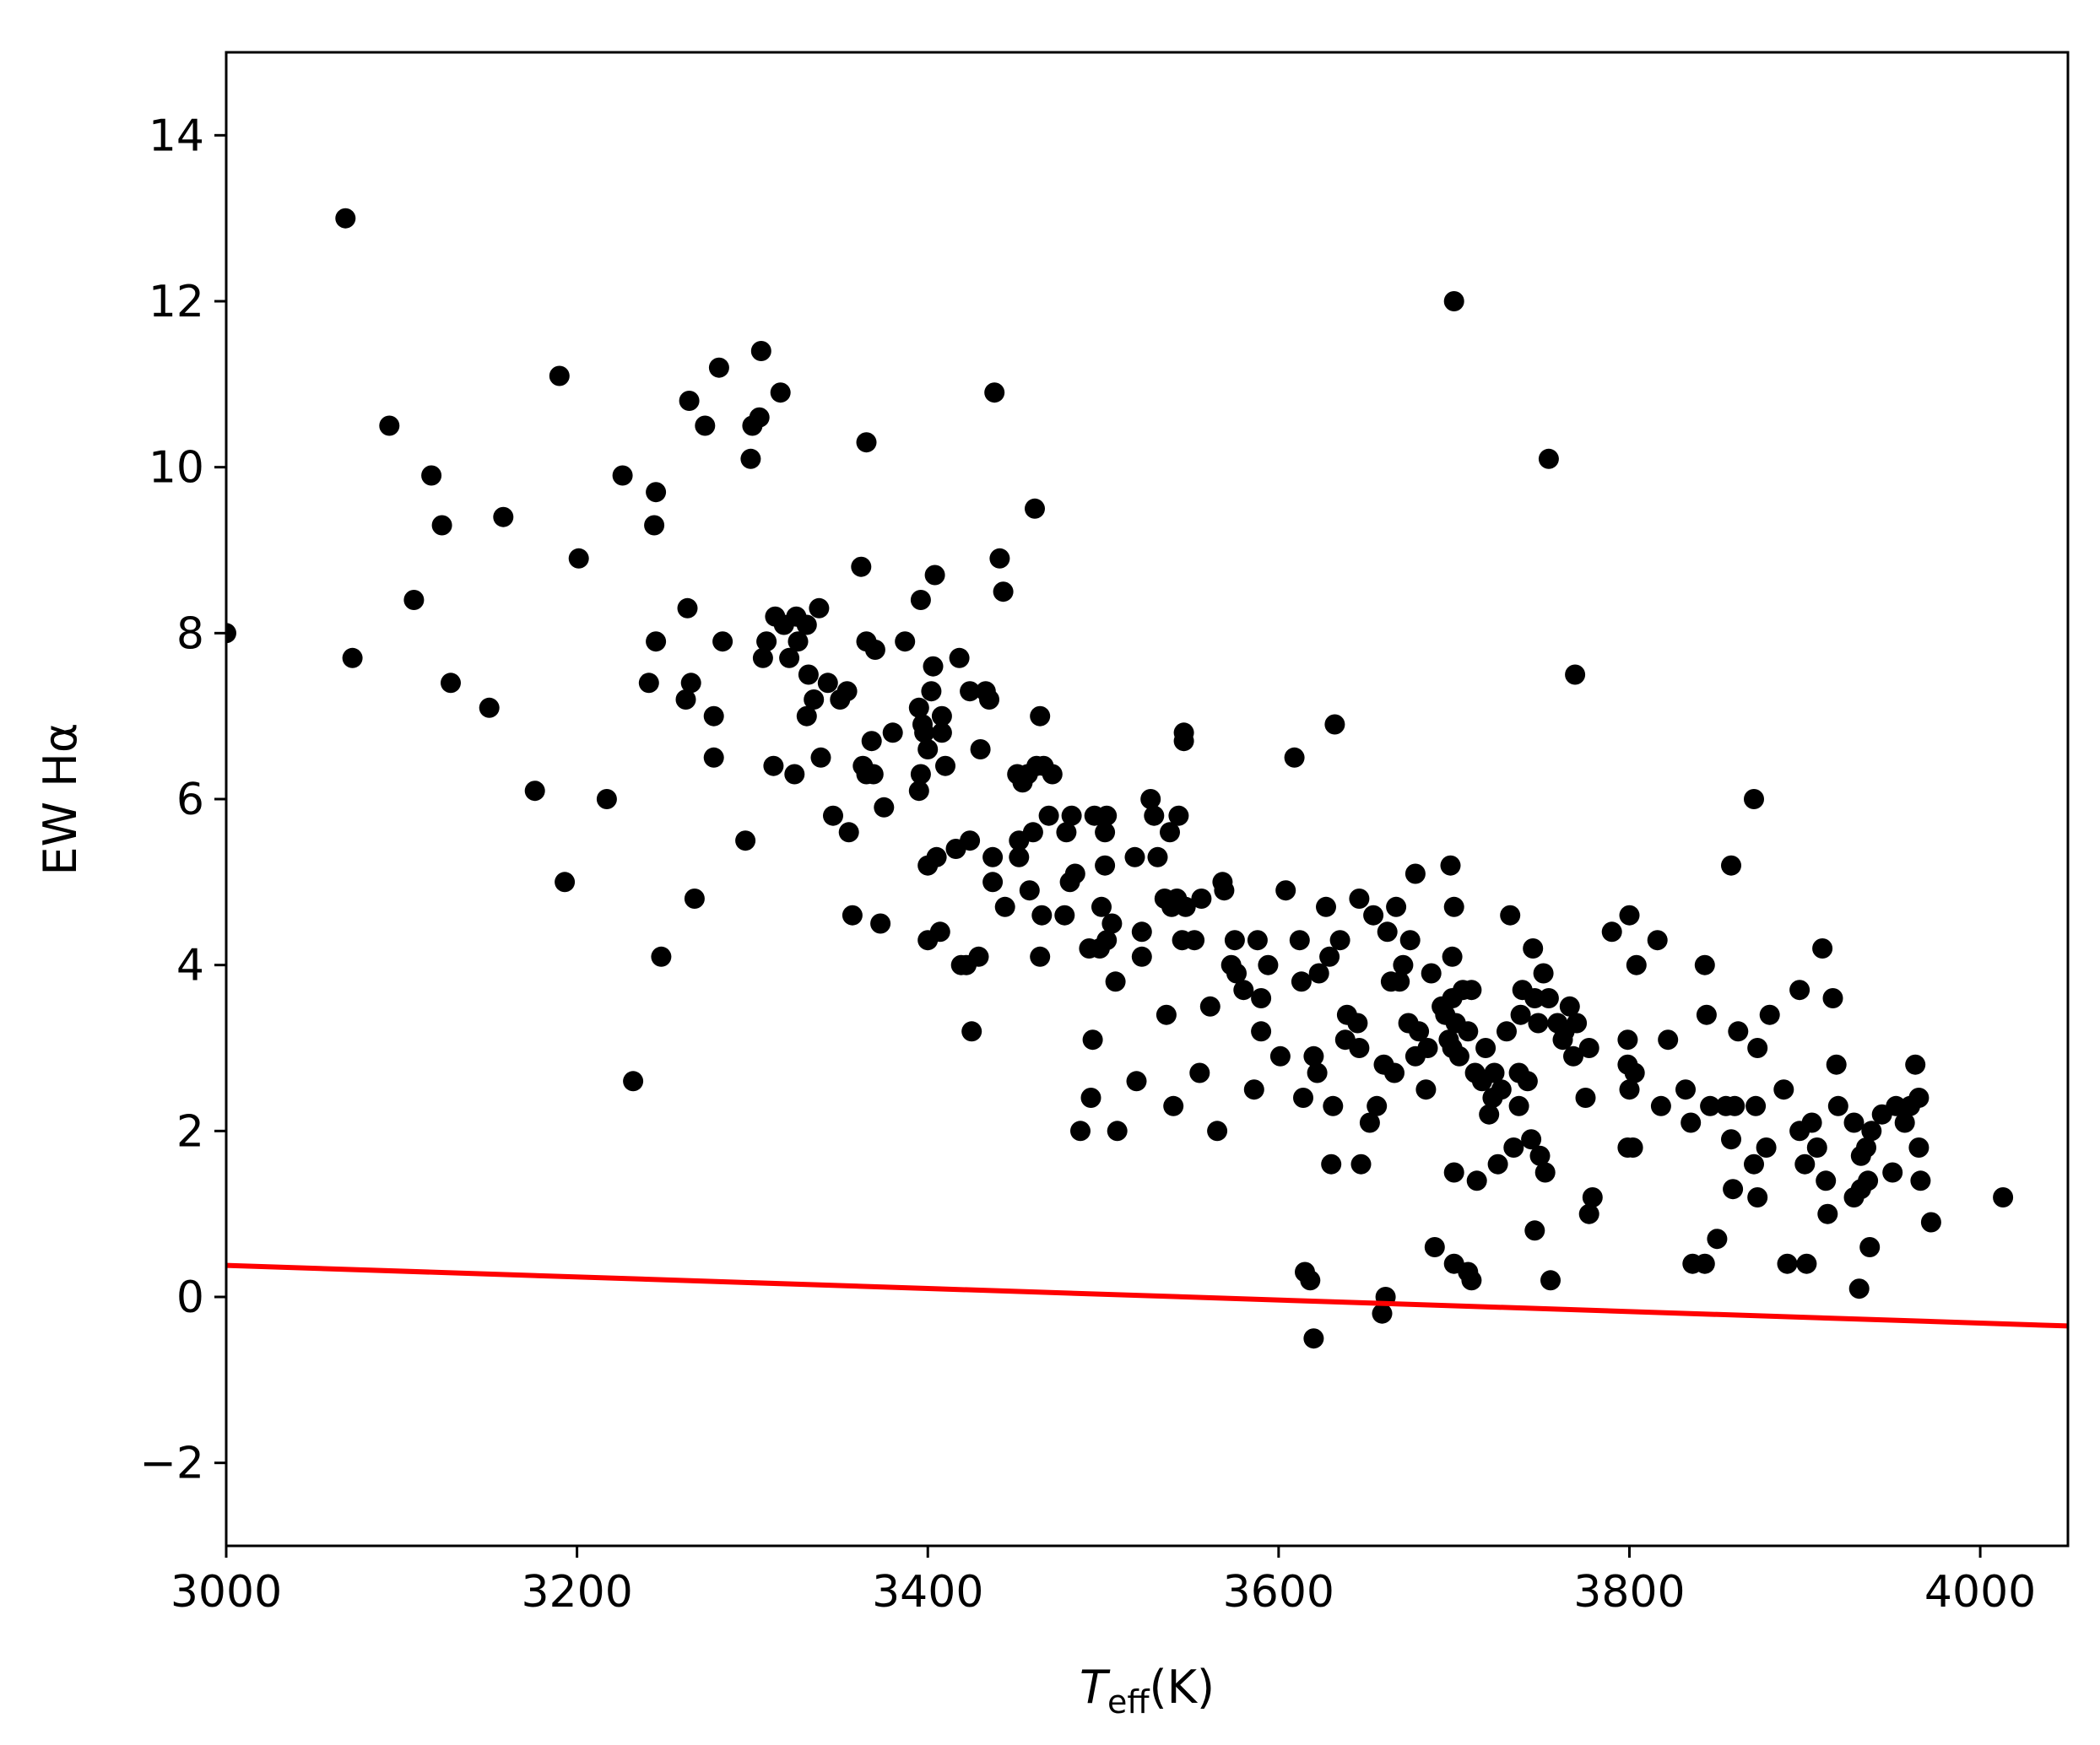 The image size is (2100, 1745). I want to click on y-tick-label: 2, so click(190, 1131).